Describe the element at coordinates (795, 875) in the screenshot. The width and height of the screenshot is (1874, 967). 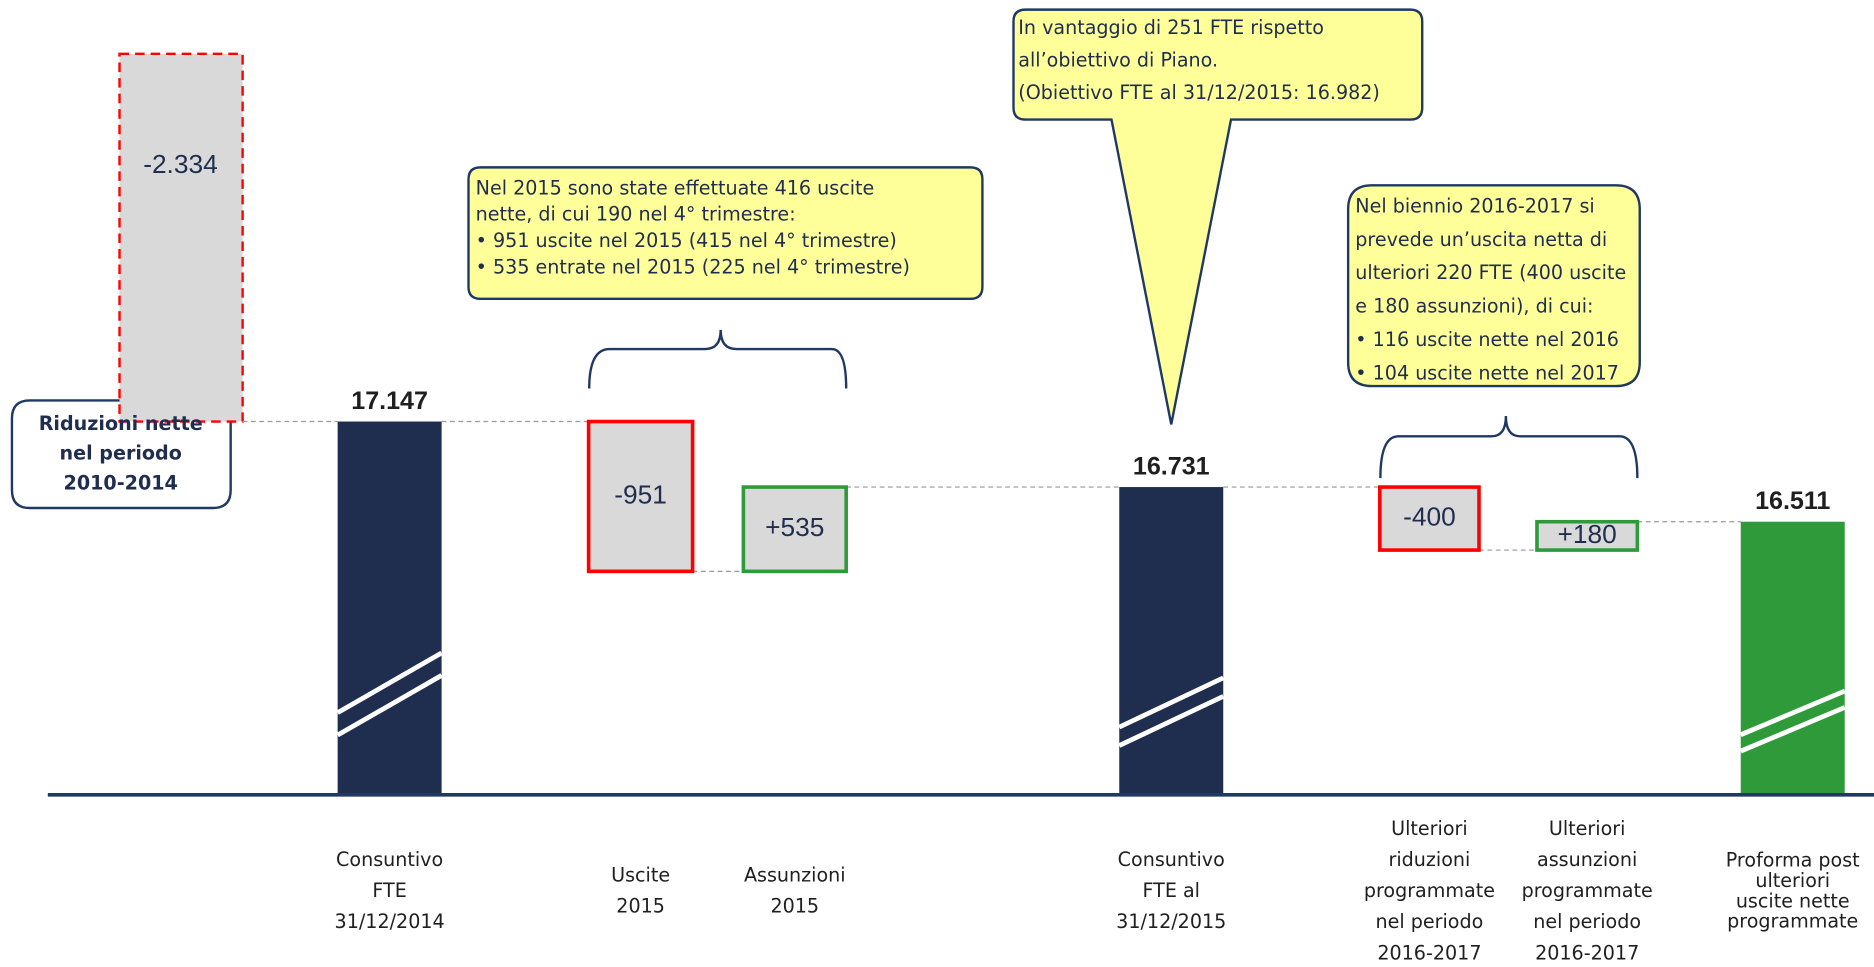
I see `x-tick-label: Assunzioni` at that location.